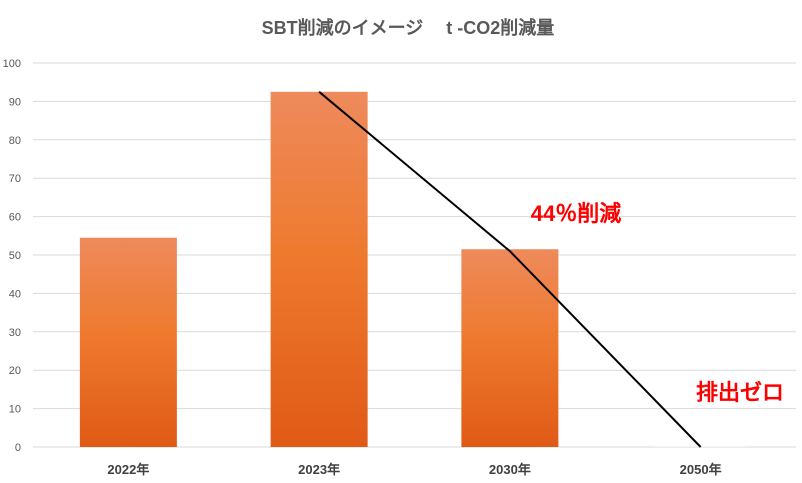 The width and height of the screenshot is (802, 483). What do you see at coordinates (15, 218) in the screenshot?
I see `y-tick-label: 60` at bounding box center [15, 218].